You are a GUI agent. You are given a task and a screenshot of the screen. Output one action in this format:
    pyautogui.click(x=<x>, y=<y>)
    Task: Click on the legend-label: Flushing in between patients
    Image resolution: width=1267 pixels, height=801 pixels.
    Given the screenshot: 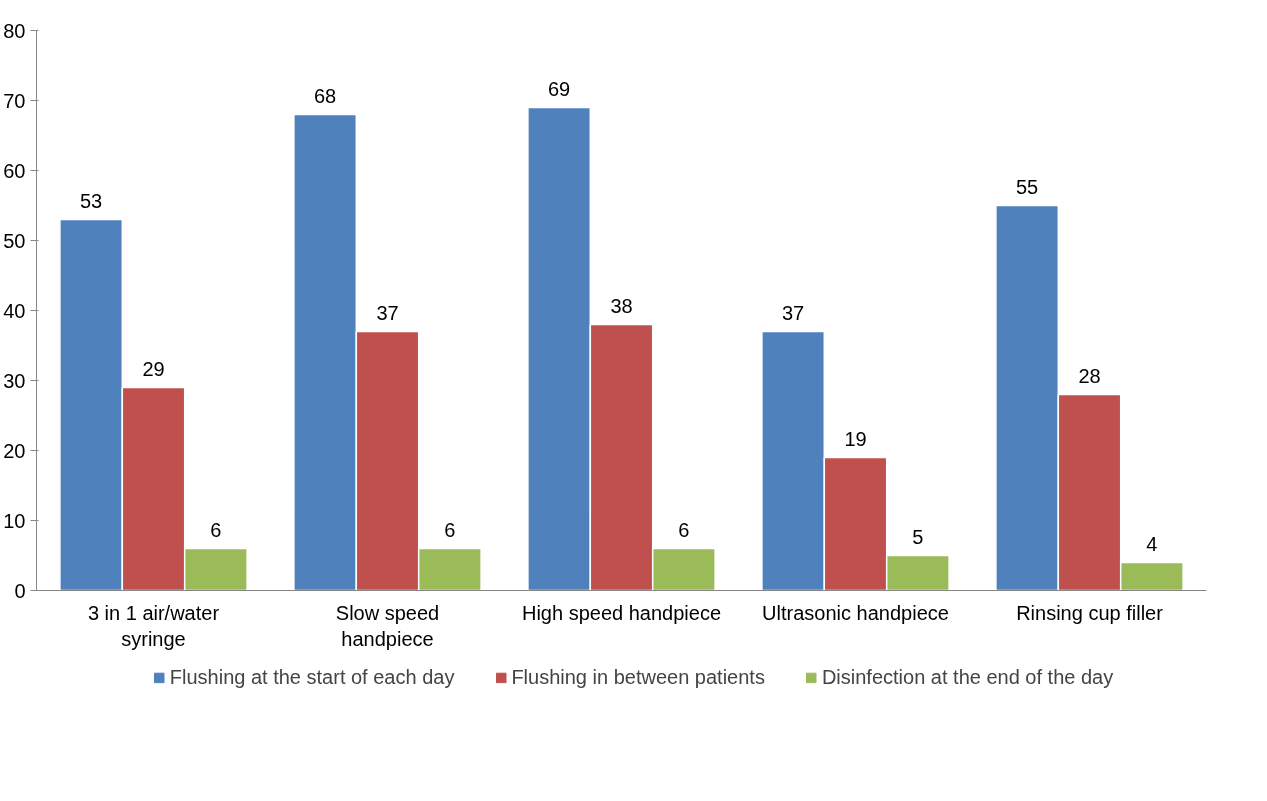 What is the action you would take?
    pyautogui.click(x=638, y=677)
    